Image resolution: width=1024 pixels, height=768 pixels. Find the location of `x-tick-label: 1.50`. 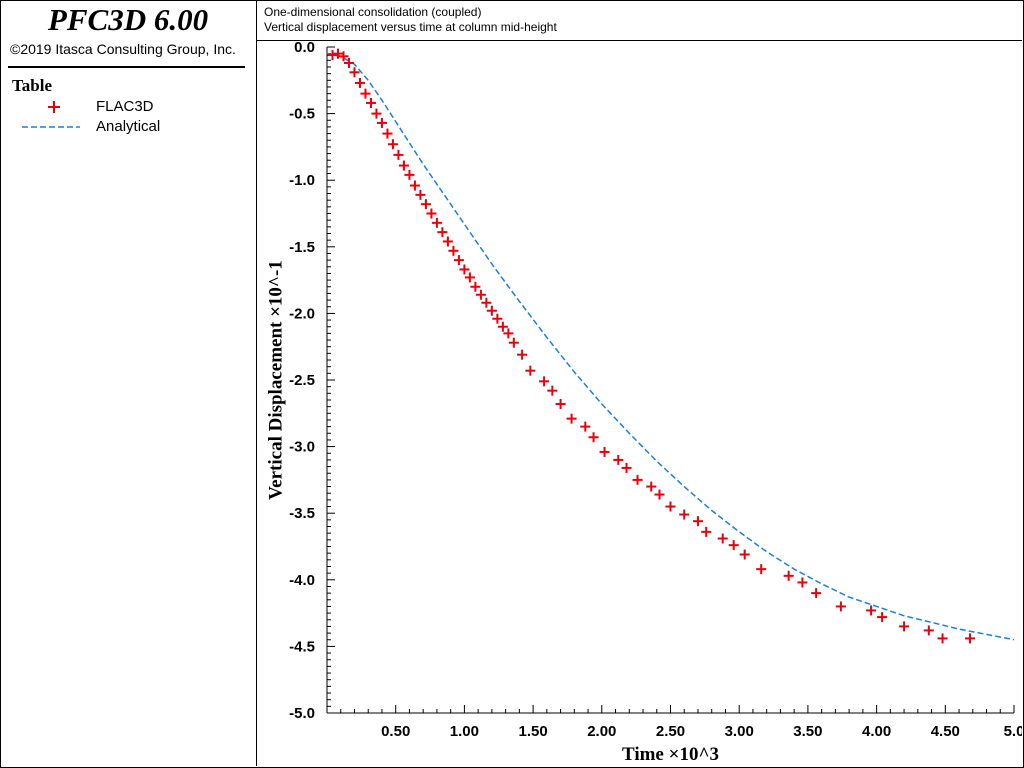

x-tick-label: 1.50 is located at coordinates (532, 731).